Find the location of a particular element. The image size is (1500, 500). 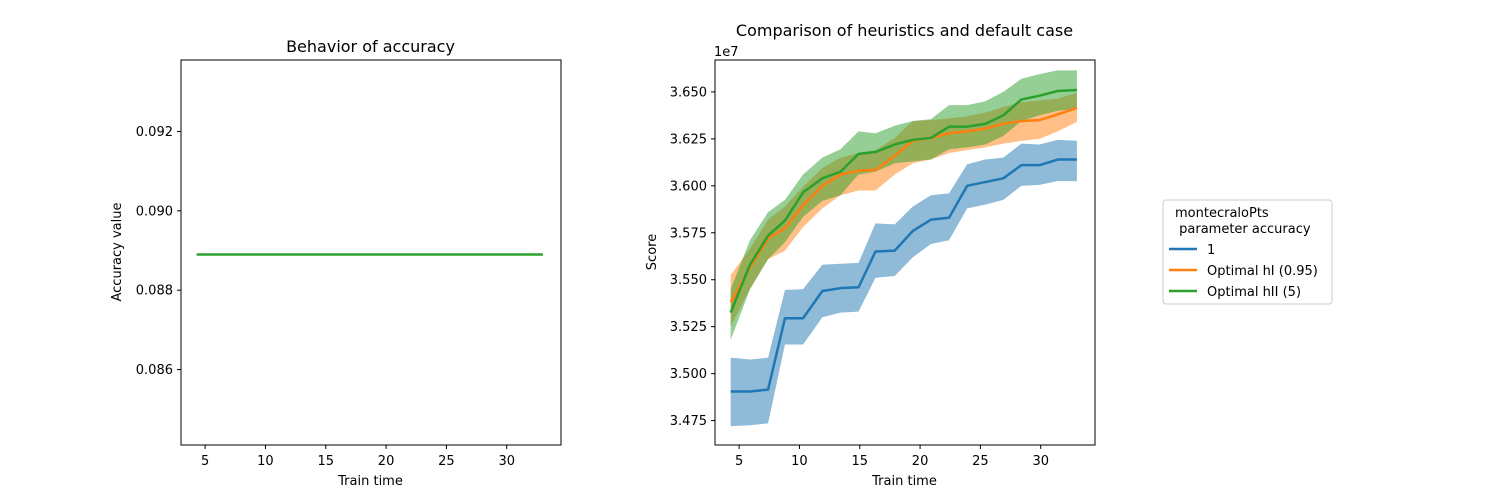

legend-box is located at coordinates (1247, 252).